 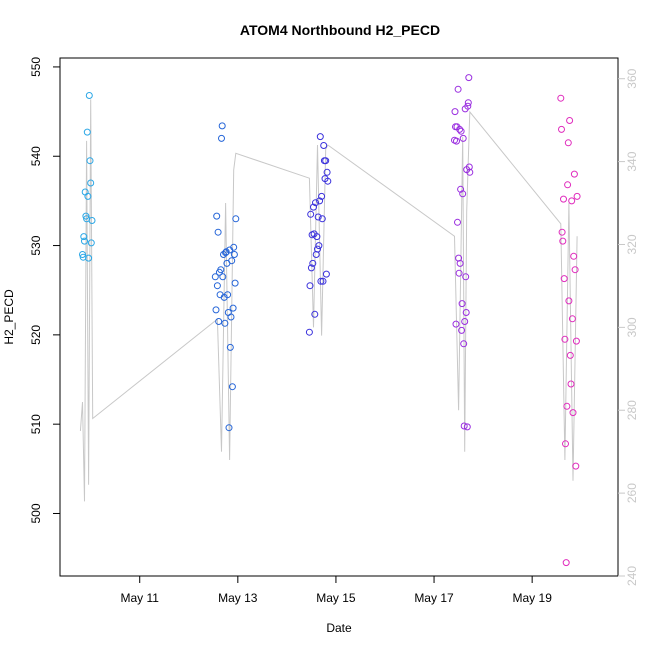 I want to click on y-right-tick-label: 260, so click(x=632, y=493).